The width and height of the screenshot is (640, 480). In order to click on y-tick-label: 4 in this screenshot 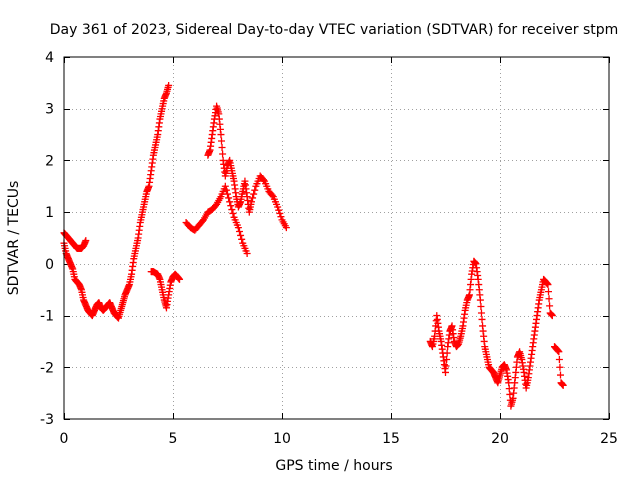, I will do `click(49, 58)`.